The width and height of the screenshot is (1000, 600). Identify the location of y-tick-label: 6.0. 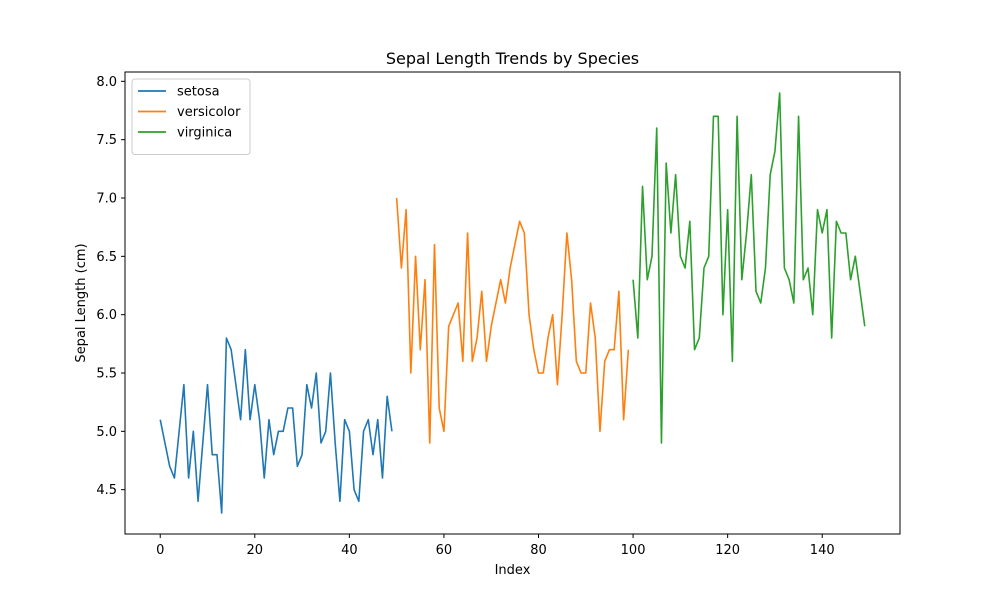
(106, 315).